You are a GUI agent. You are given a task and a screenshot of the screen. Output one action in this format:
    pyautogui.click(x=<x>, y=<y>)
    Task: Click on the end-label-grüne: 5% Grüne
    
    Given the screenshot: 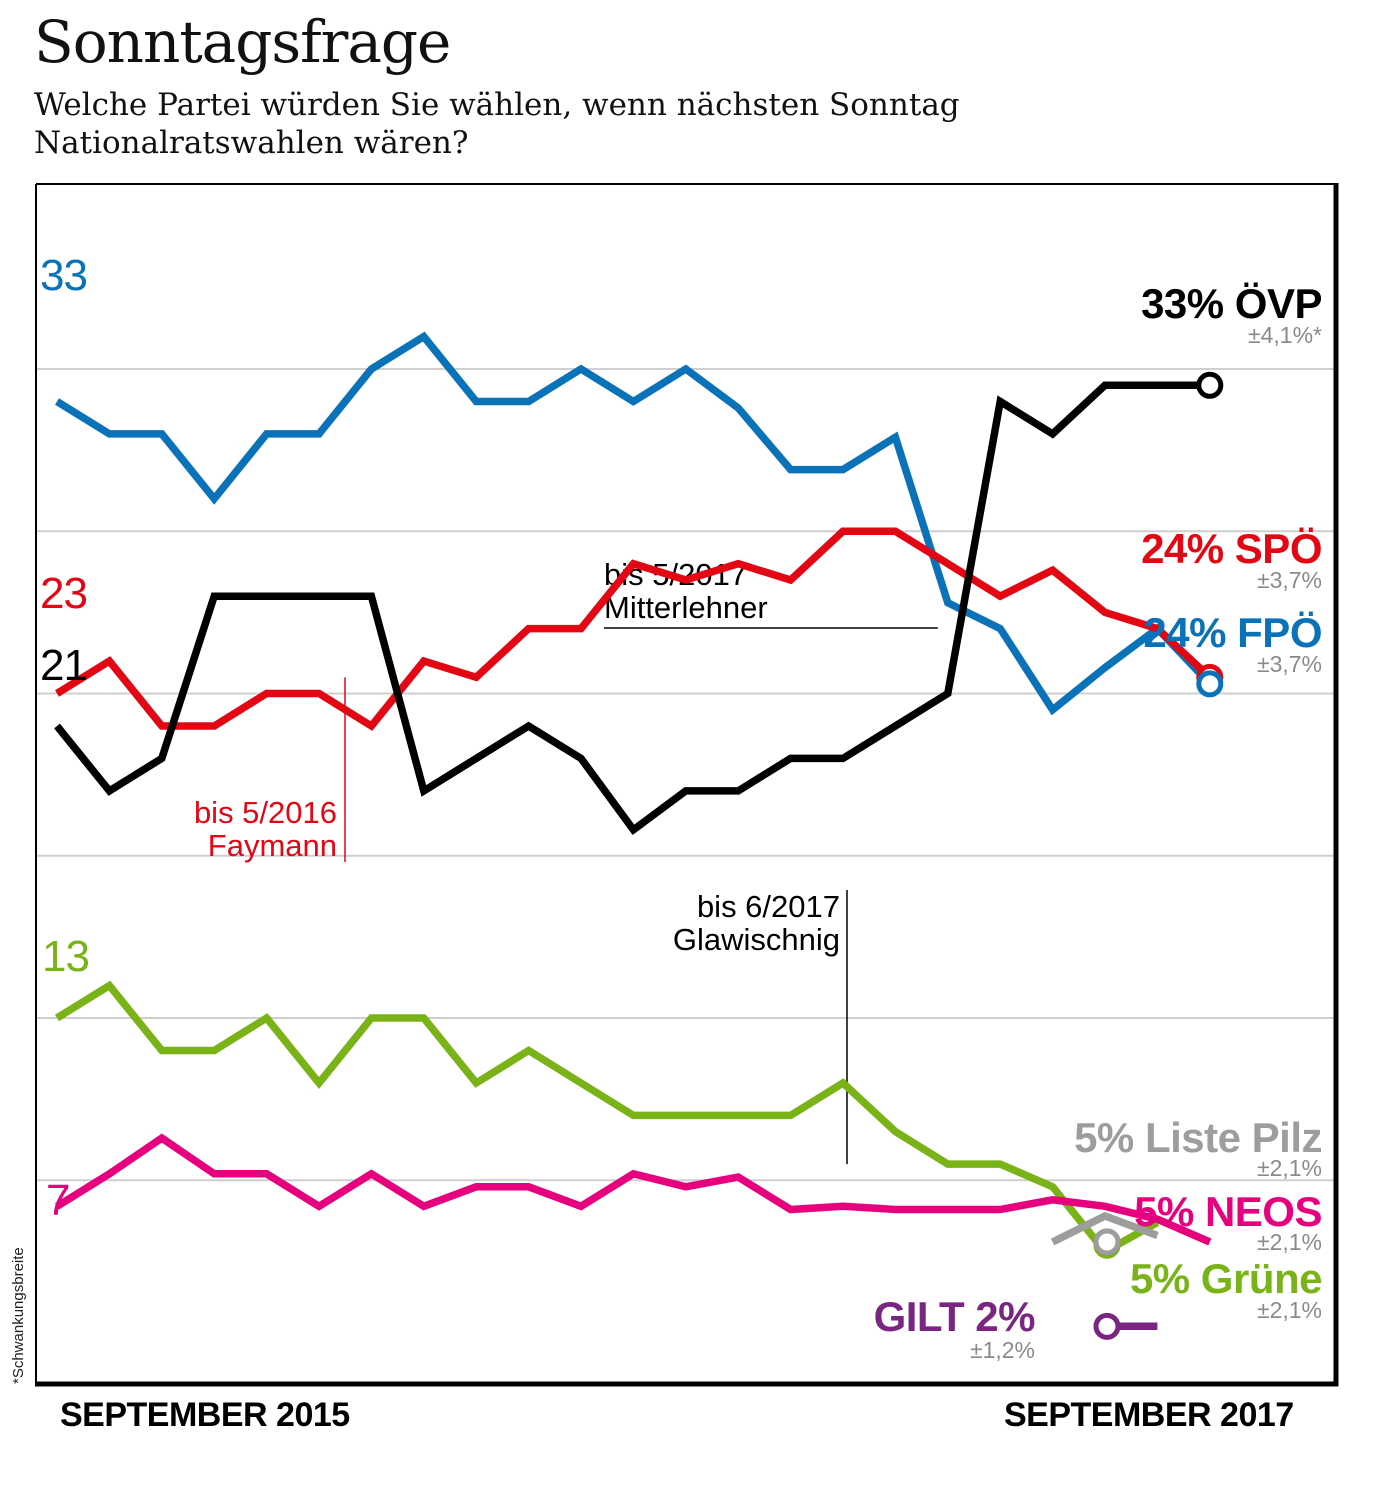 What is the action you would take?
    pyautogui.click(x=1226, y=1278)
    